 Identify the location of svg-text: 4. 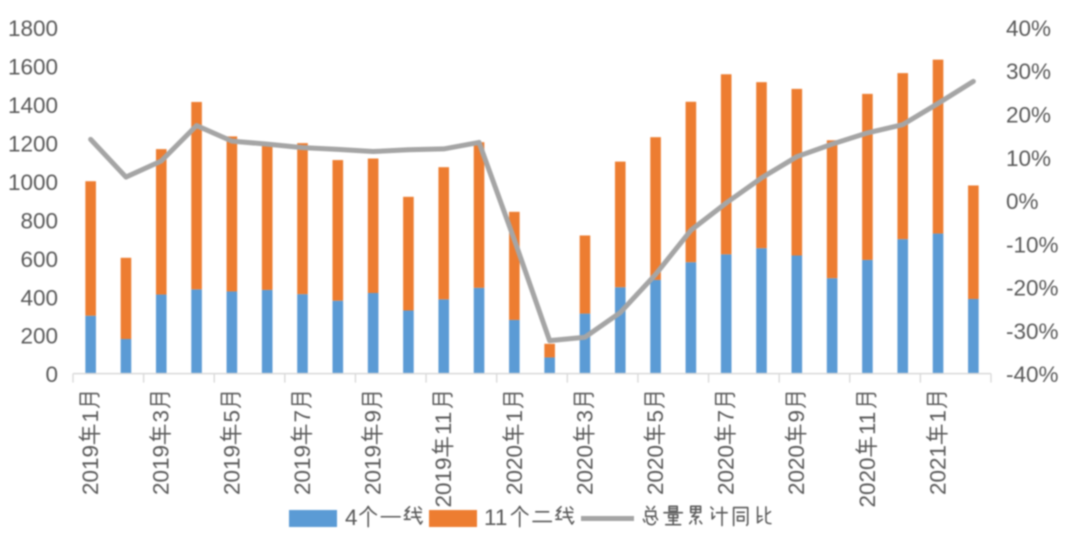
(351, 517).